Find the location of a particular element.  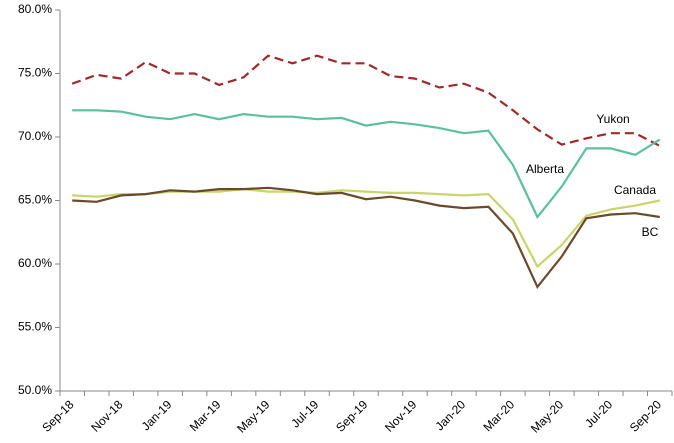

y-tick-label: 50.0% is located at coordinates (35, 390).